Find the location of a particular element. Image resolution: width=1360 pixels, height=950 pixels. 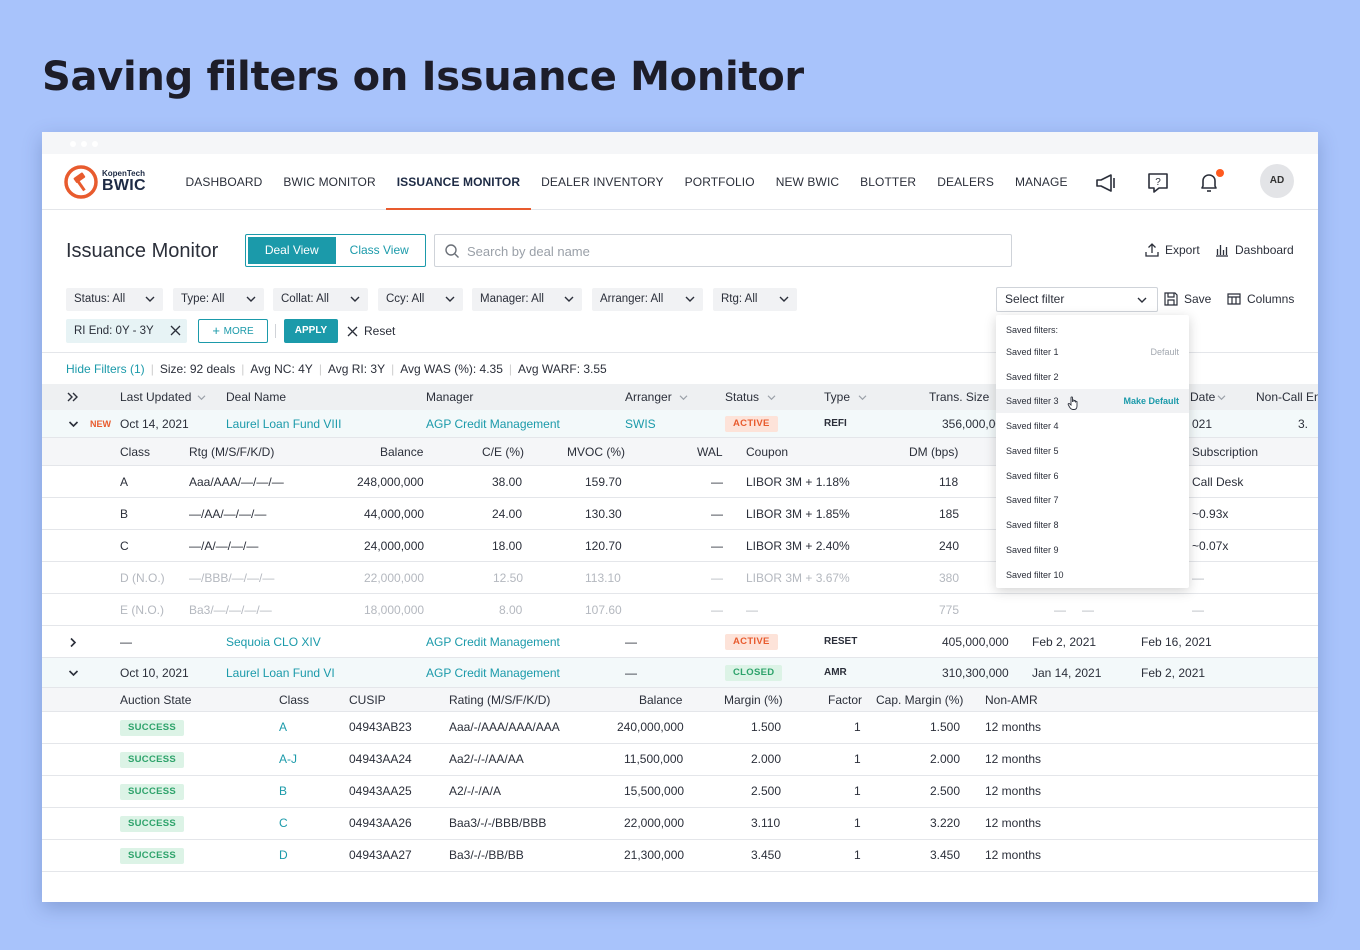

saved-filter-item: Saved filter 3 Make Default is located at coordinates (1092, 401).